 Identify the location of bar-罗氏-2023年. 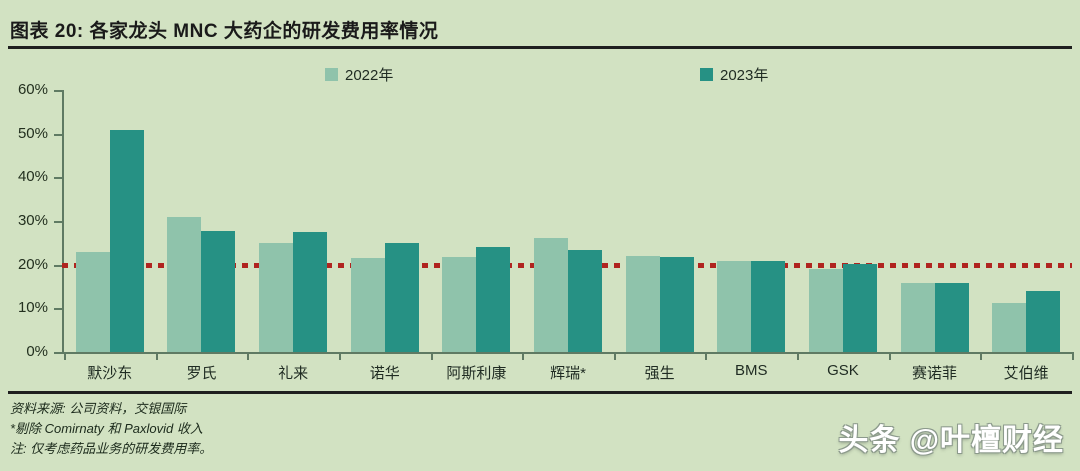
(218, 291).